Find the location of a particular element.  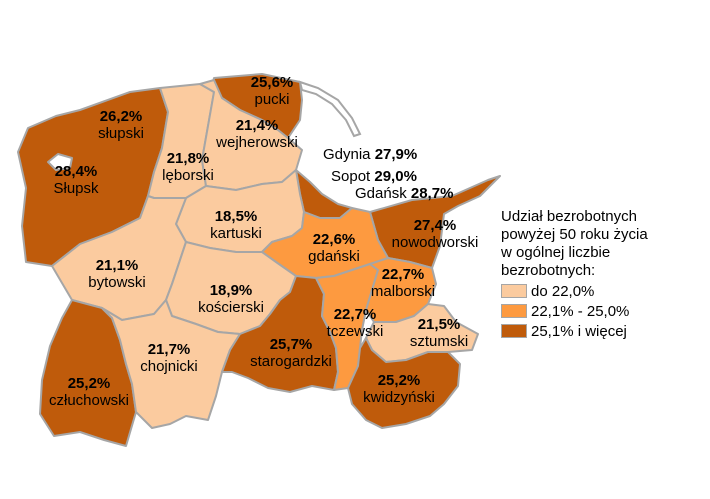

legend-swatch-medium is located at coordinates (514, 311).